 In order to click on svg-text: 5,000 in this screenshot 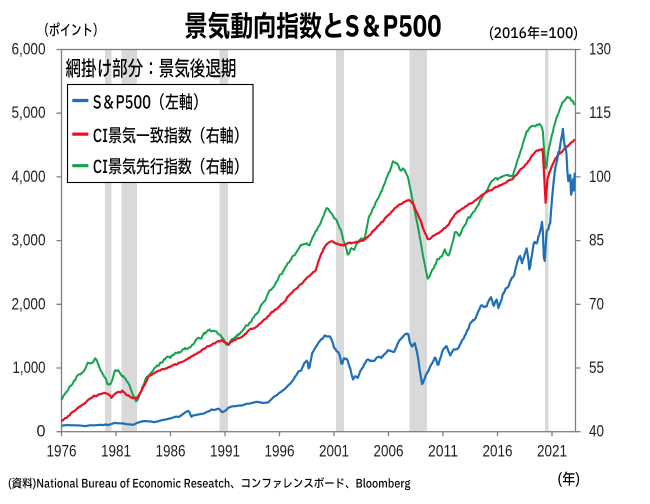, I will do `click(29, 112)`.